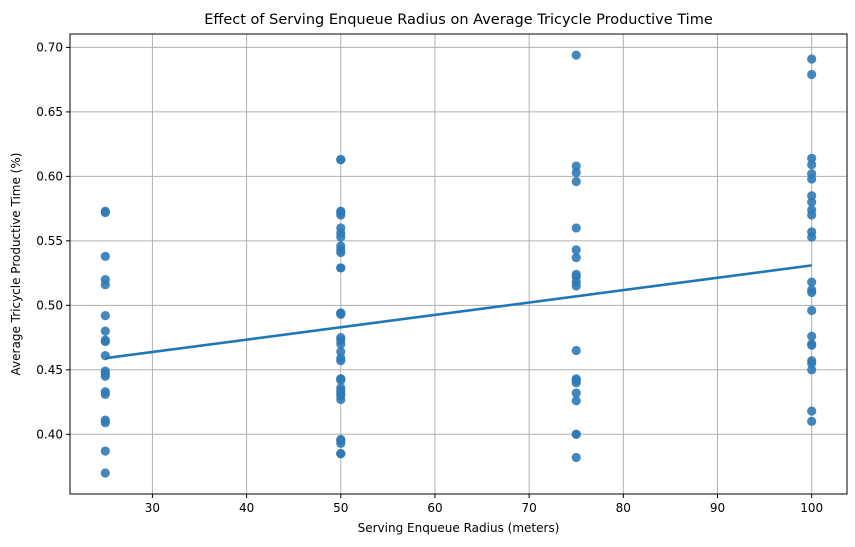 The image size is (855, 547). What do you see at coordinates (49, 47) in the screenshot?
I see `y-tick-label: 0.70` at bounding box center [49, 47].